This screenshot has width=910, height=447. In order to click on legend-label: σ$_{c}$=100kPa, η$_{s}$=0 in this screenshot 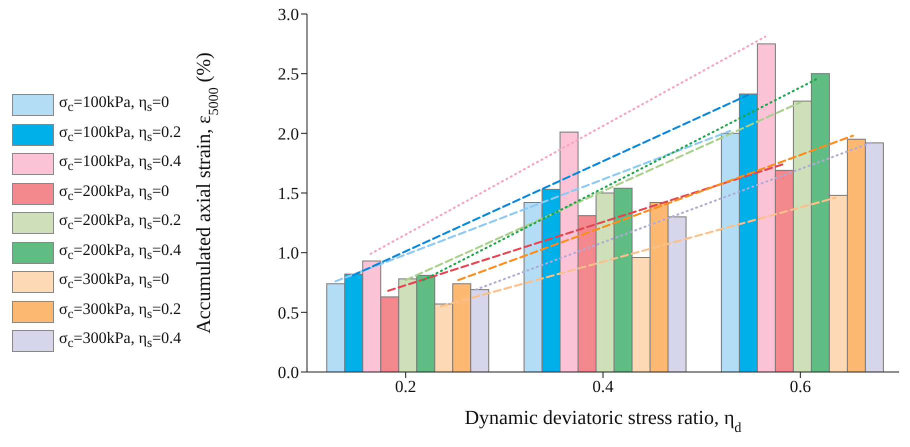, I will do `click(114, 105)`.